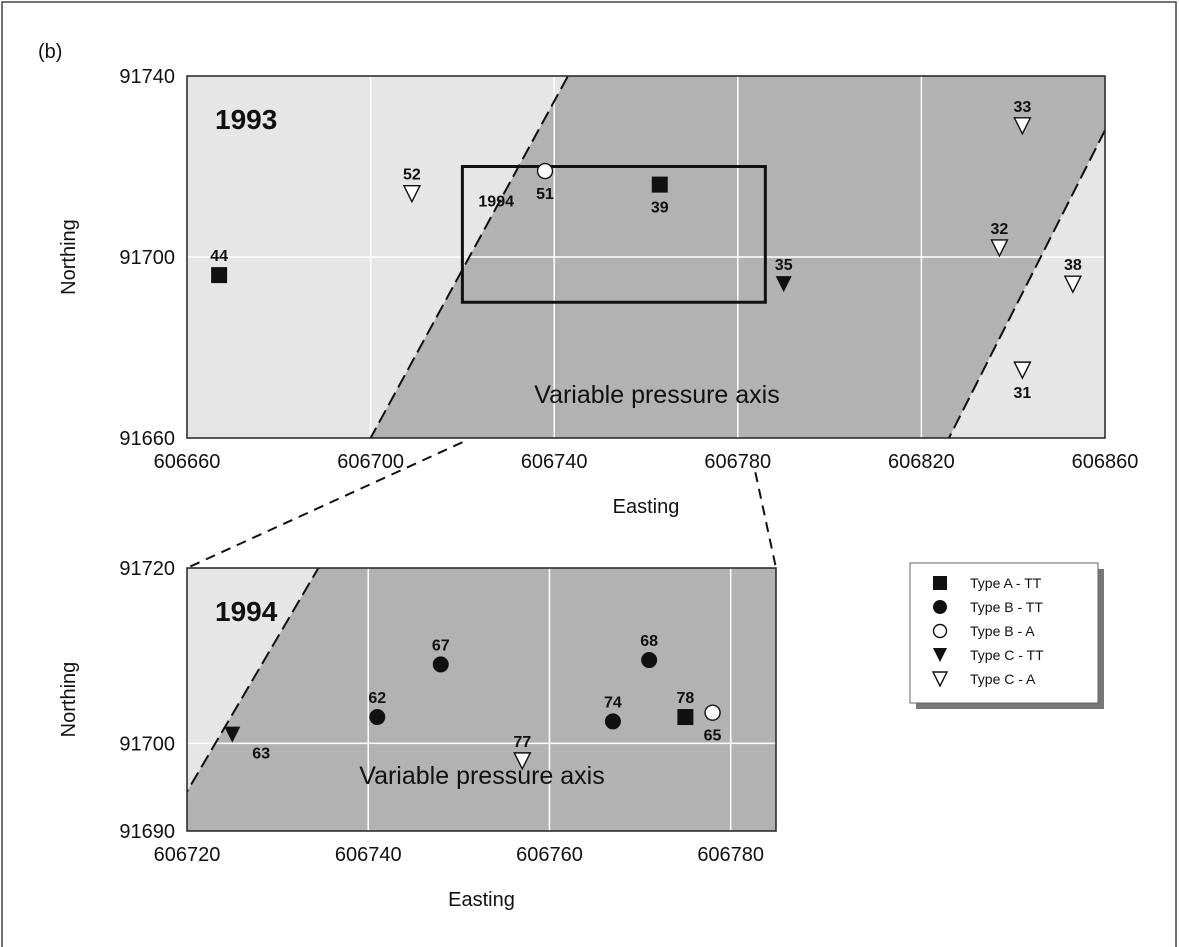 Image resolution: width=1179 pixels, height=947 pixels. Describe the element at coordinates (1073, 265) in the screenshot. I see `point-label-38: 38` at that location.